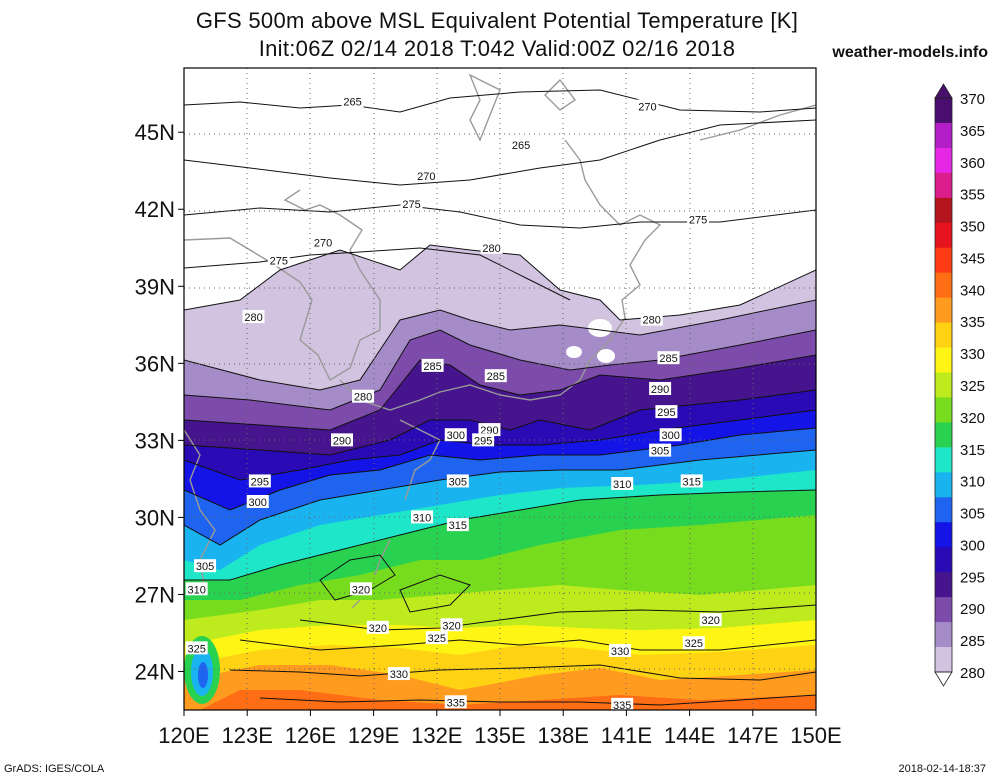 Image resolution: width=1000 pixels, height=779 pixels. Describe the element at coordinates (155, 363) in the screenshot. I see `lat-tick-label: 36N` at that location.